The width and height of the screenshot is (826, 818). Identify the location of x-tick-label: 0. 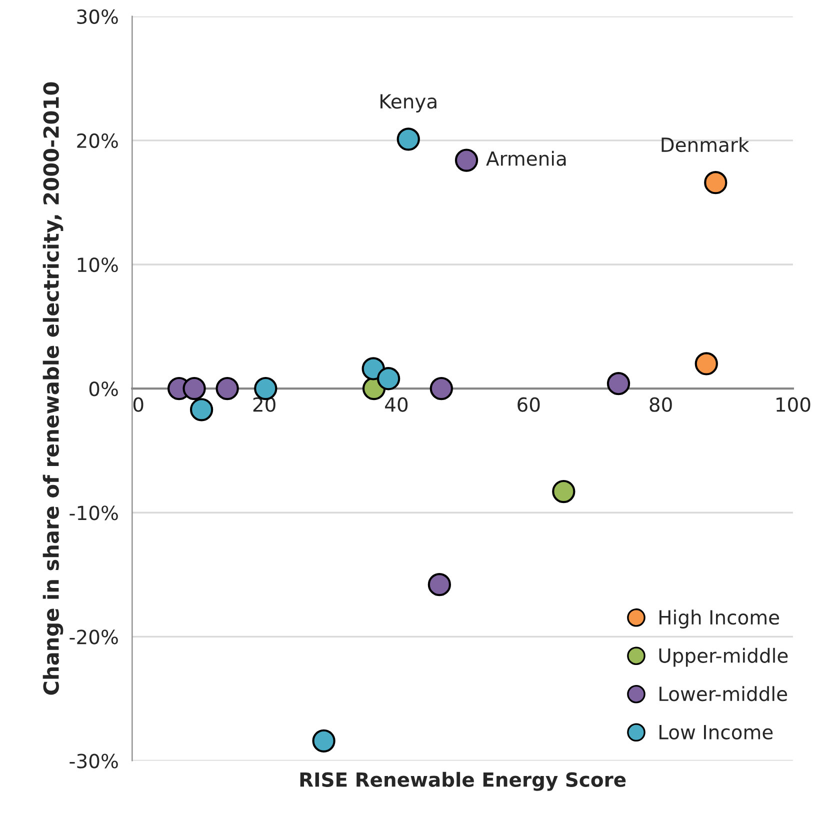
(138, 404).